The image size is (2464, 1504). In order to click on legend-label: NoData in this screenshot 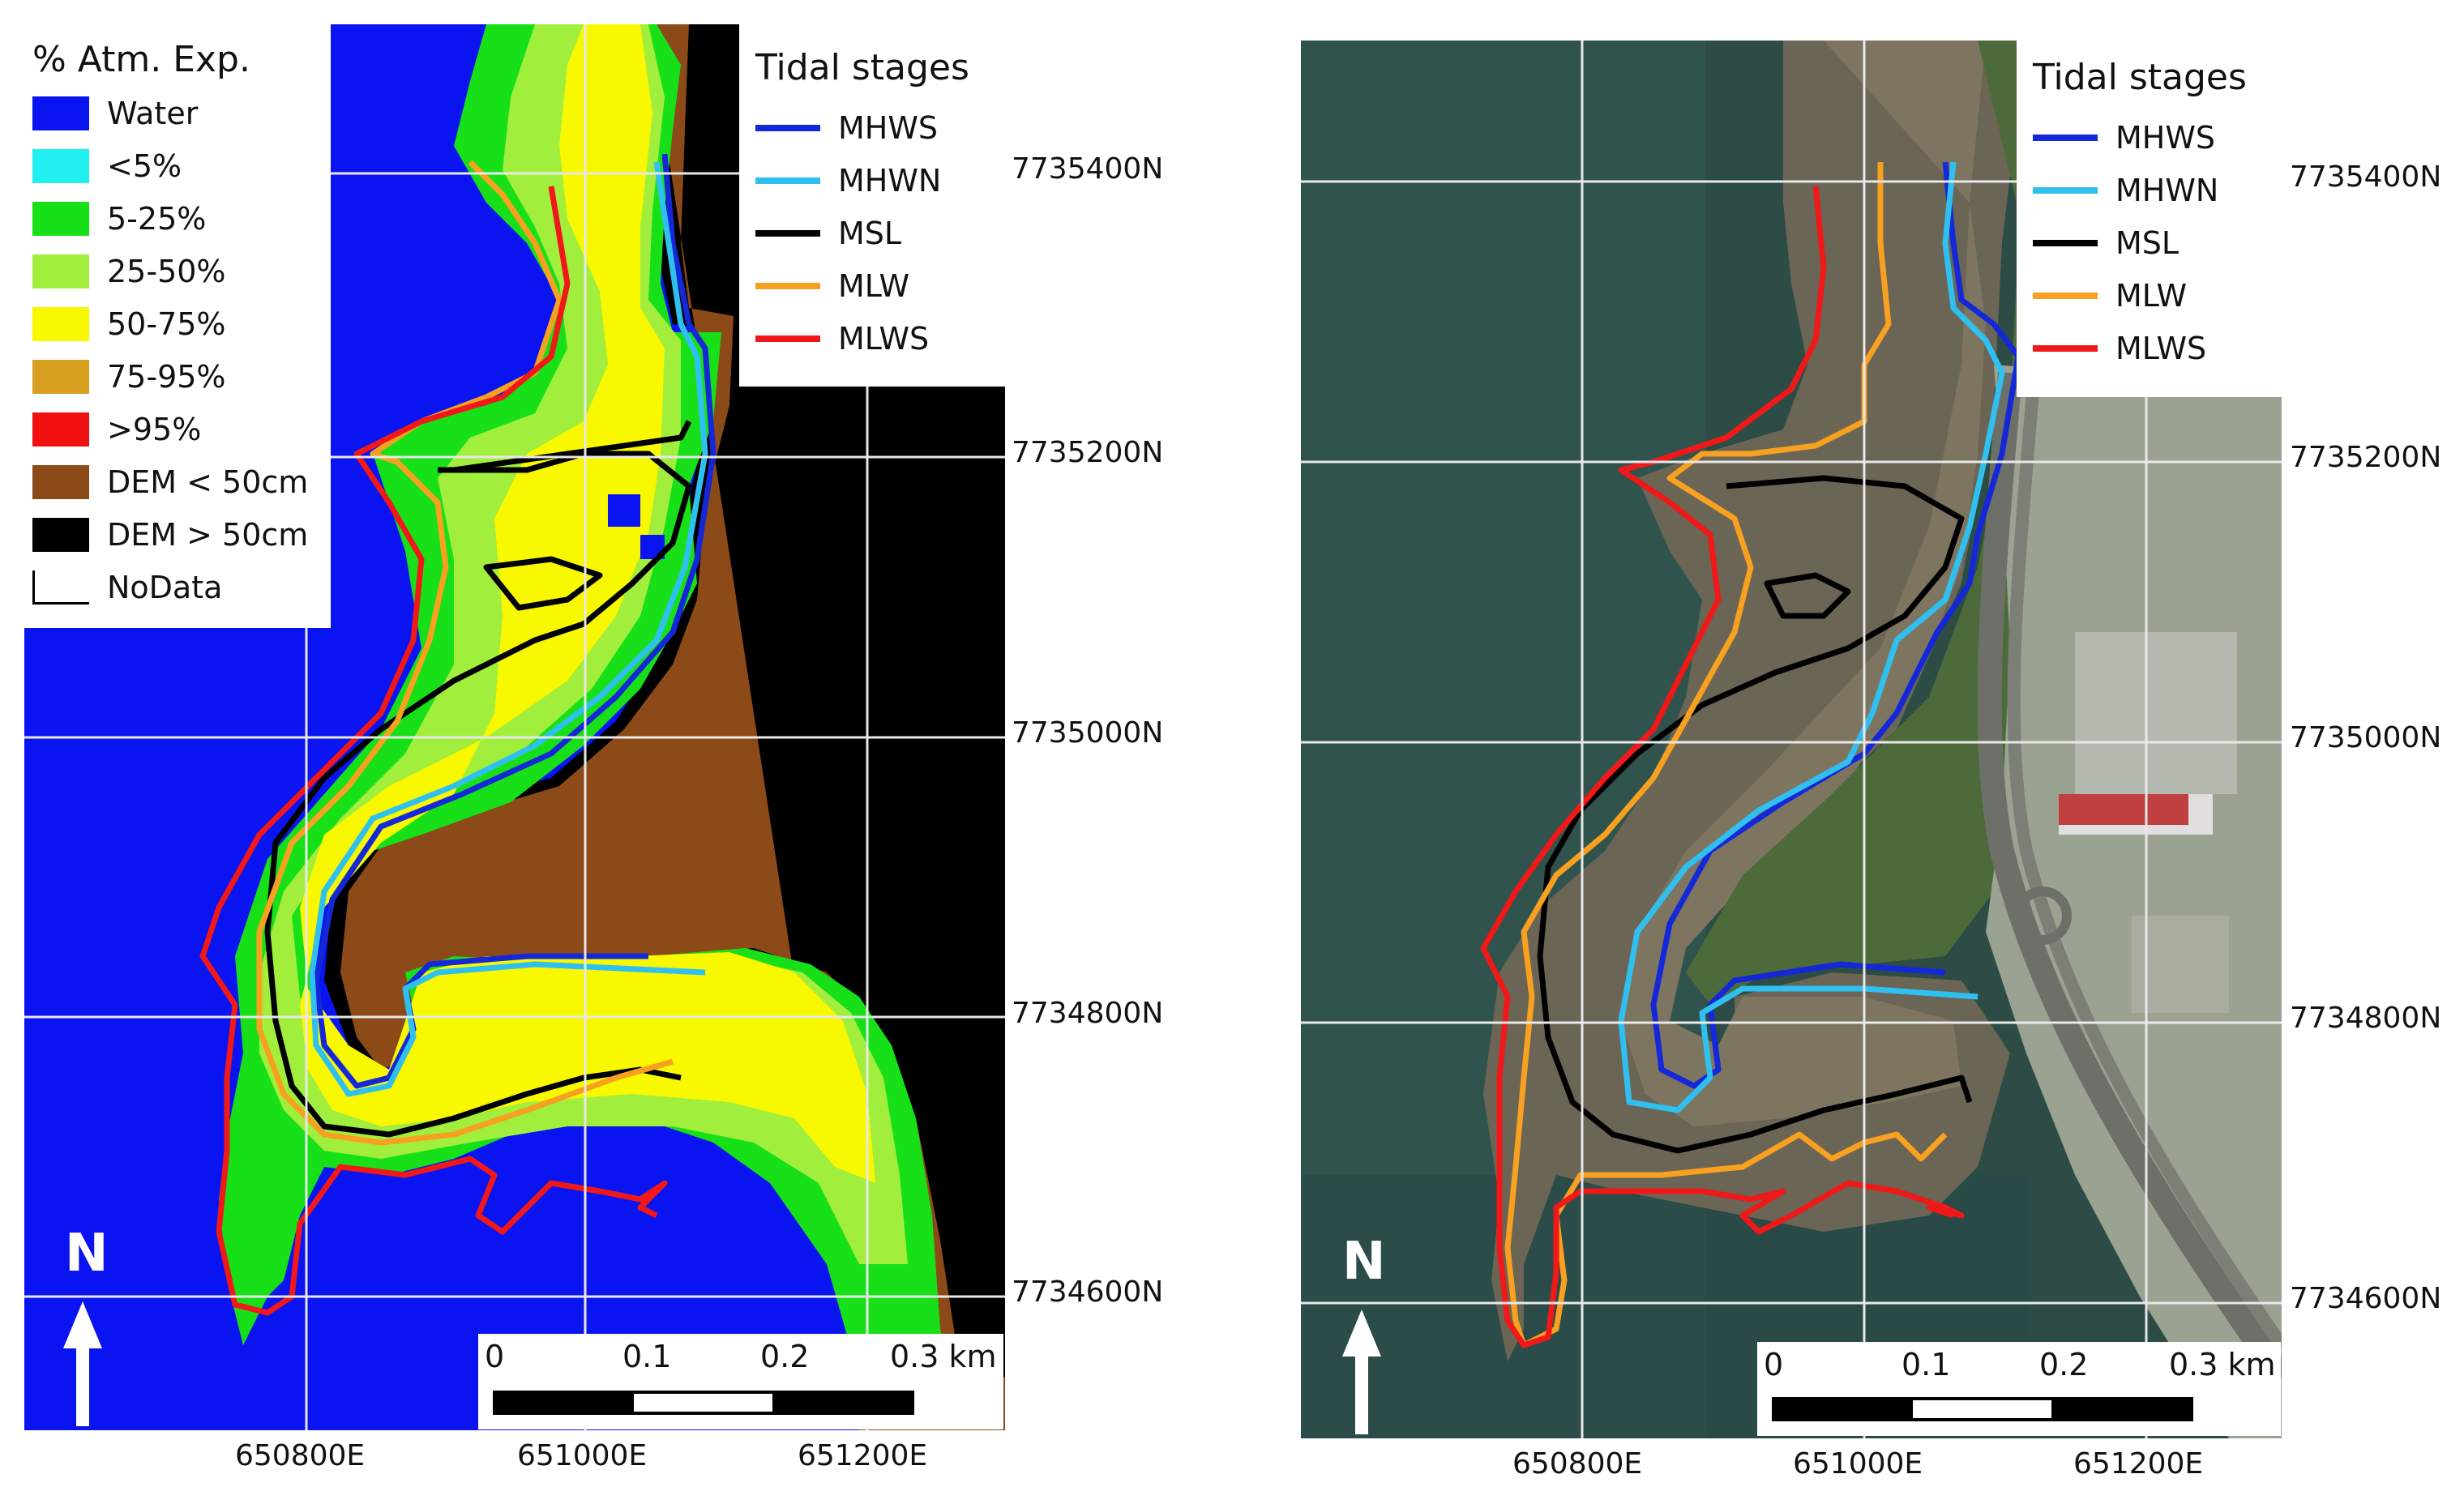, I will do `click(165, 587)`.